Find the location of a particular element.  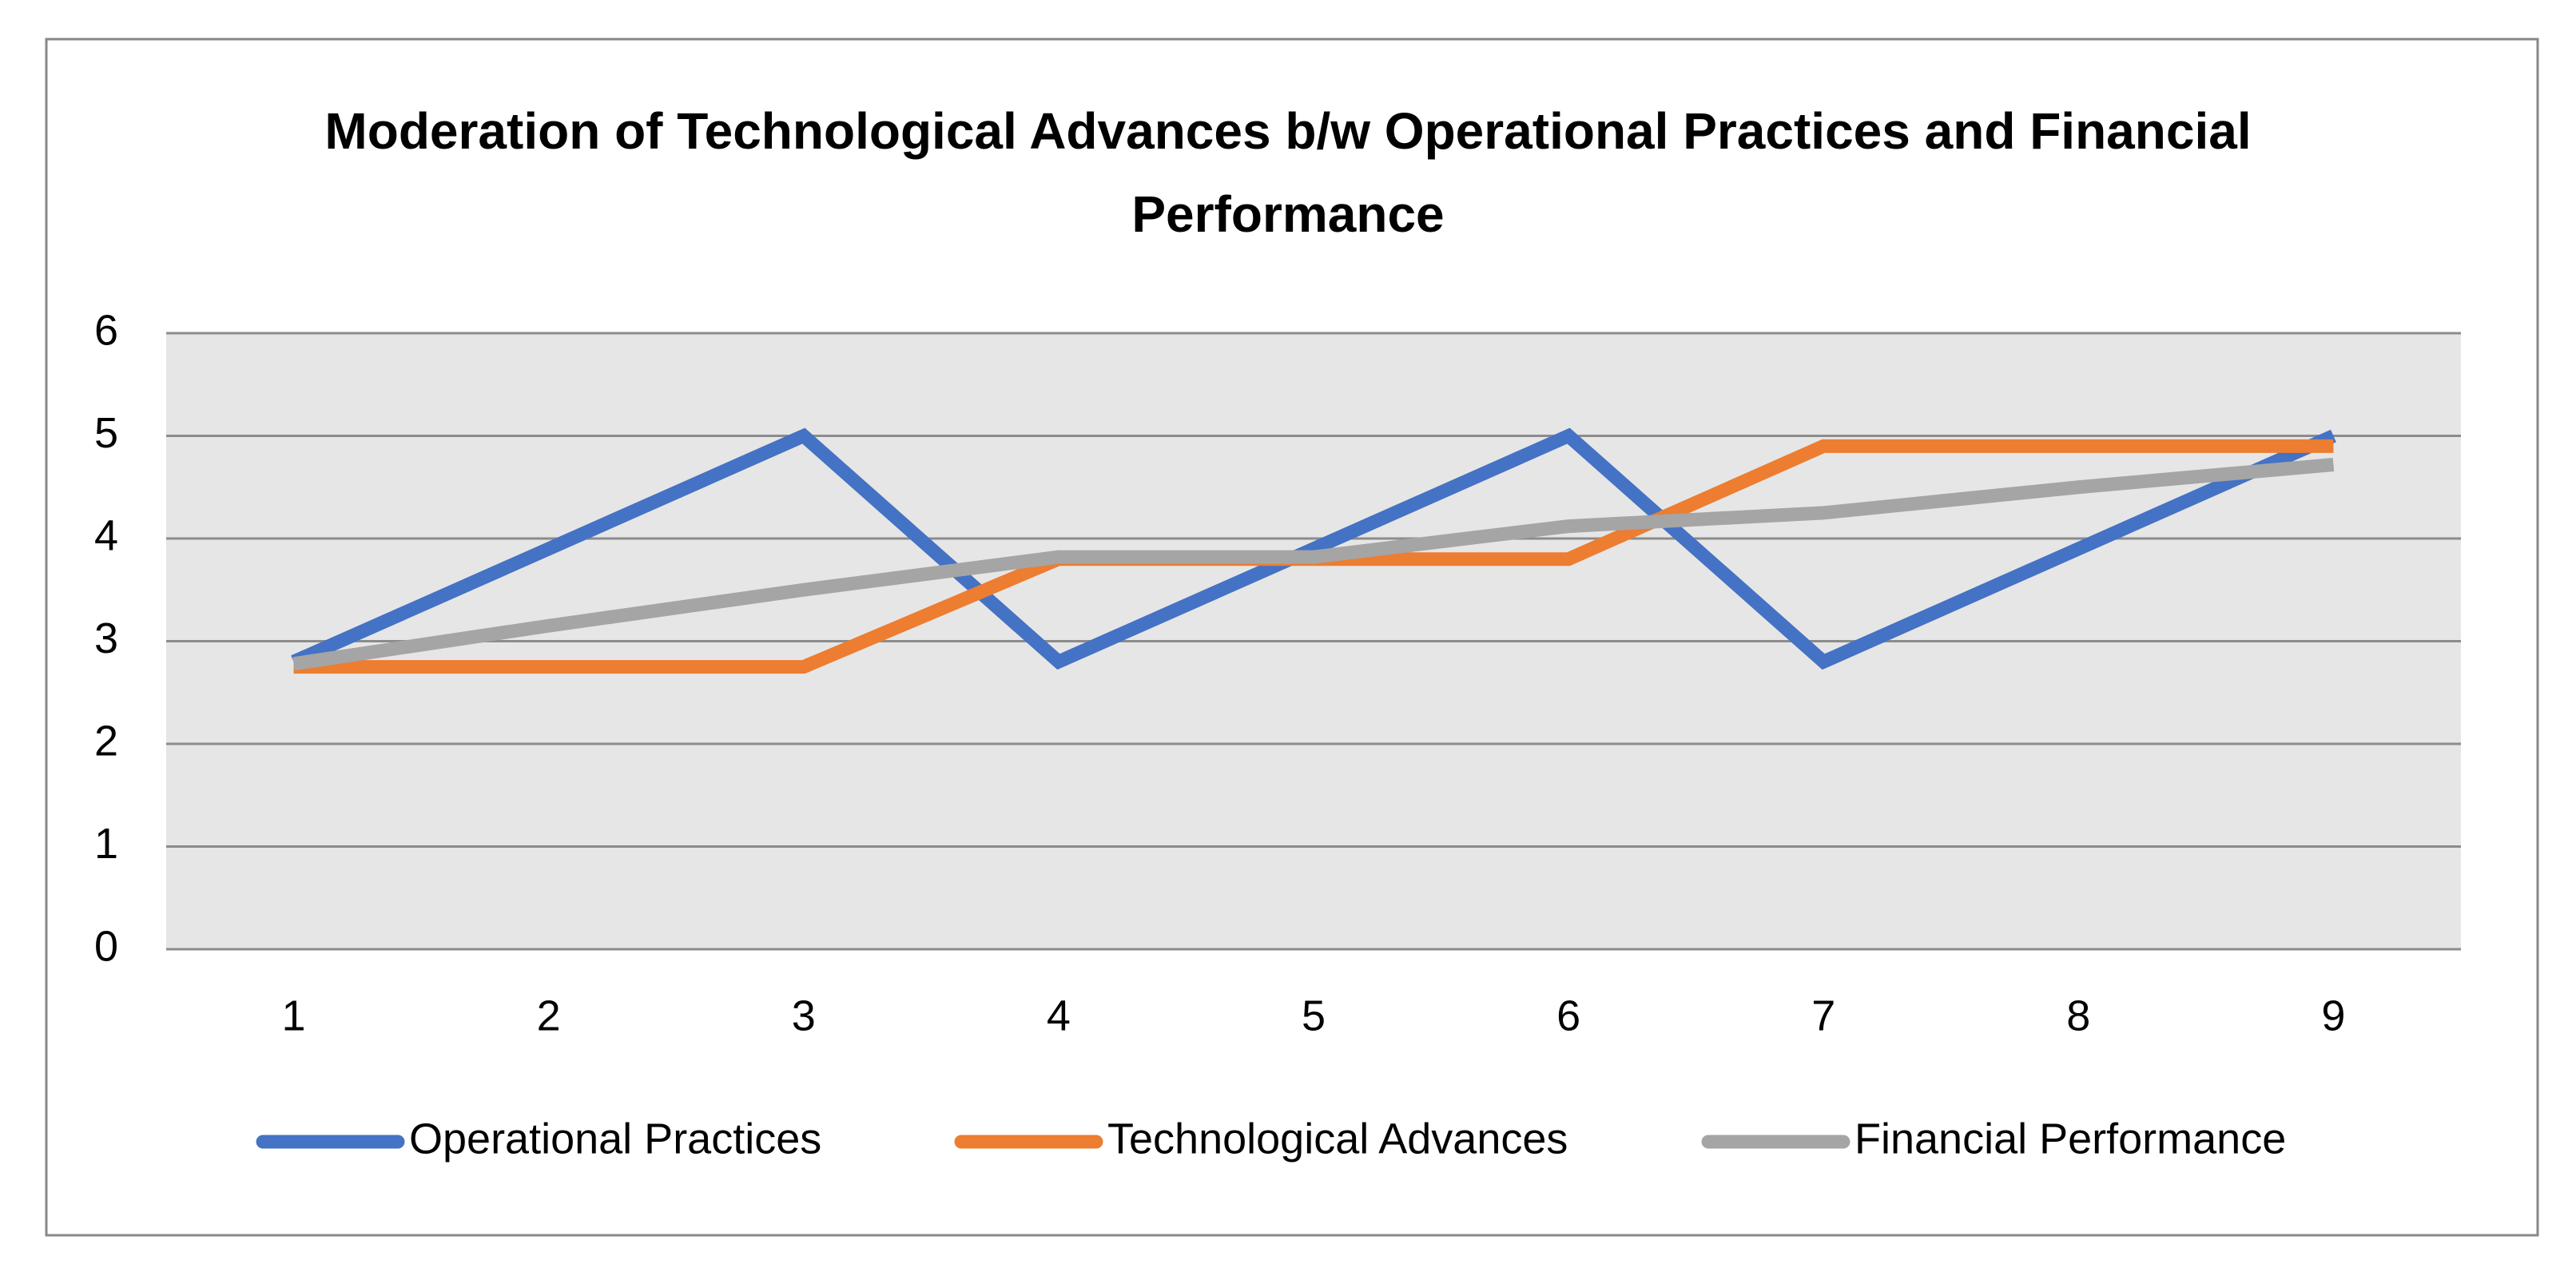

y-tick-label: 2 is located at coordinates (106, 741).